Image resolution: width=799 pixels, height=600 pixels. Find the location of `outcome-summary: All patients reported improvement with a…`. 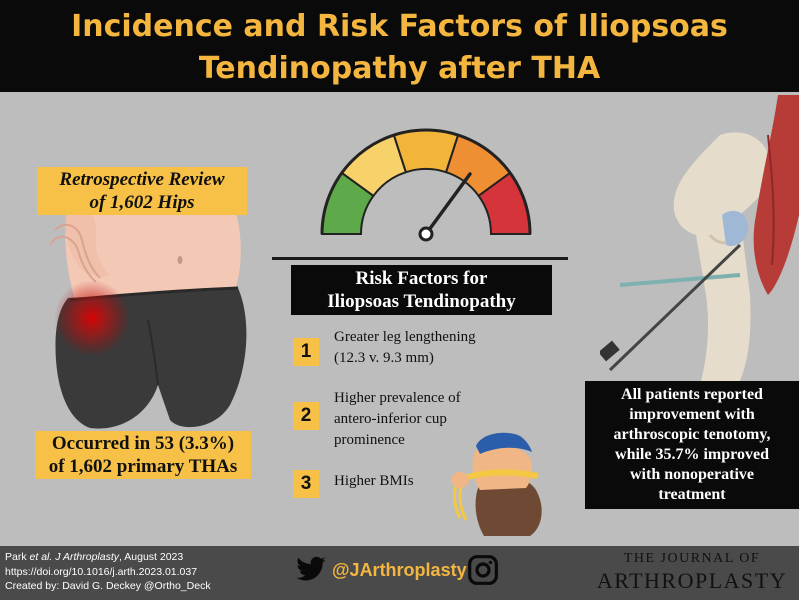

outcome-summary: All patients reported improvement with a… is located at coordinates (692, 445).